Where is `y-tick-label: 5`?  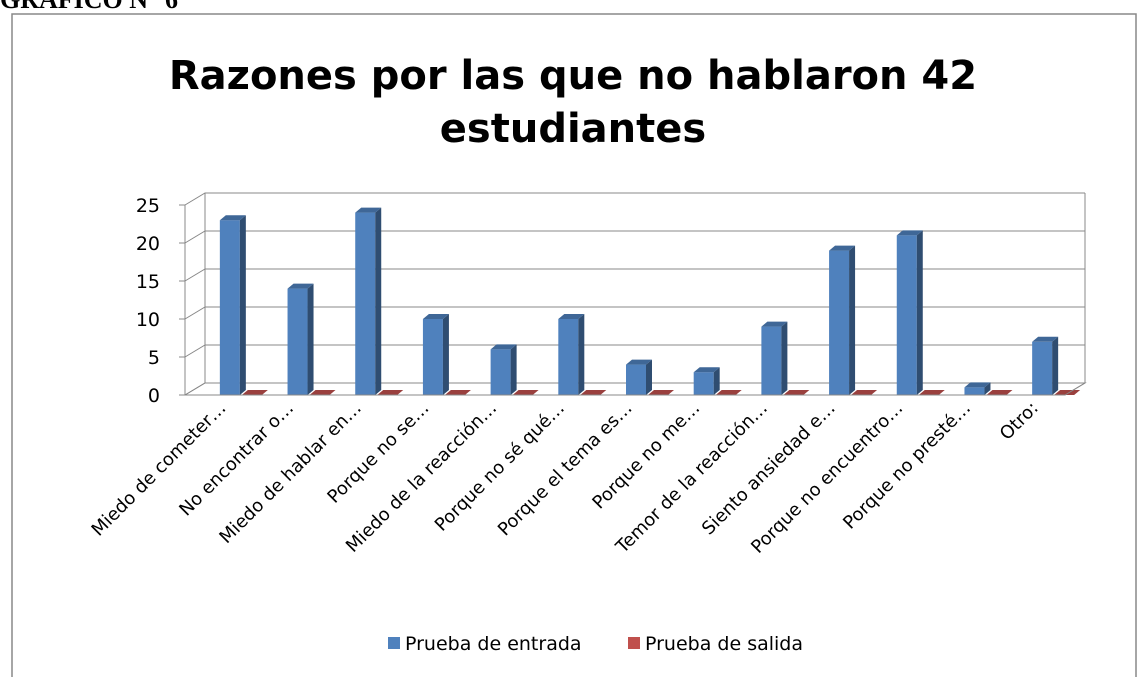 y-tick-label: 5 is located at coordinates (154, 358).